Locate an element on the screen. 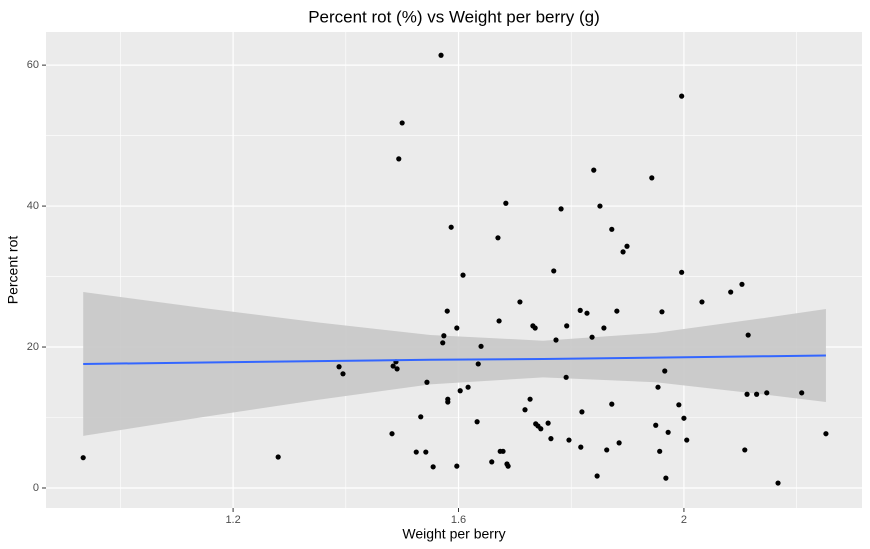  x-tick-label: 2 is located at coordinates (684, 520).